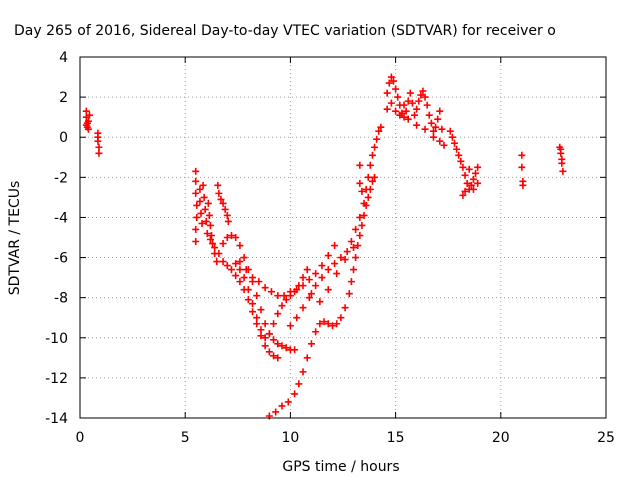 The image size is (640, 480). What do you see at coordinates (396, 438) in the screenshot?
I see `x-tick-label: 15` at bounding box center [396, 438].